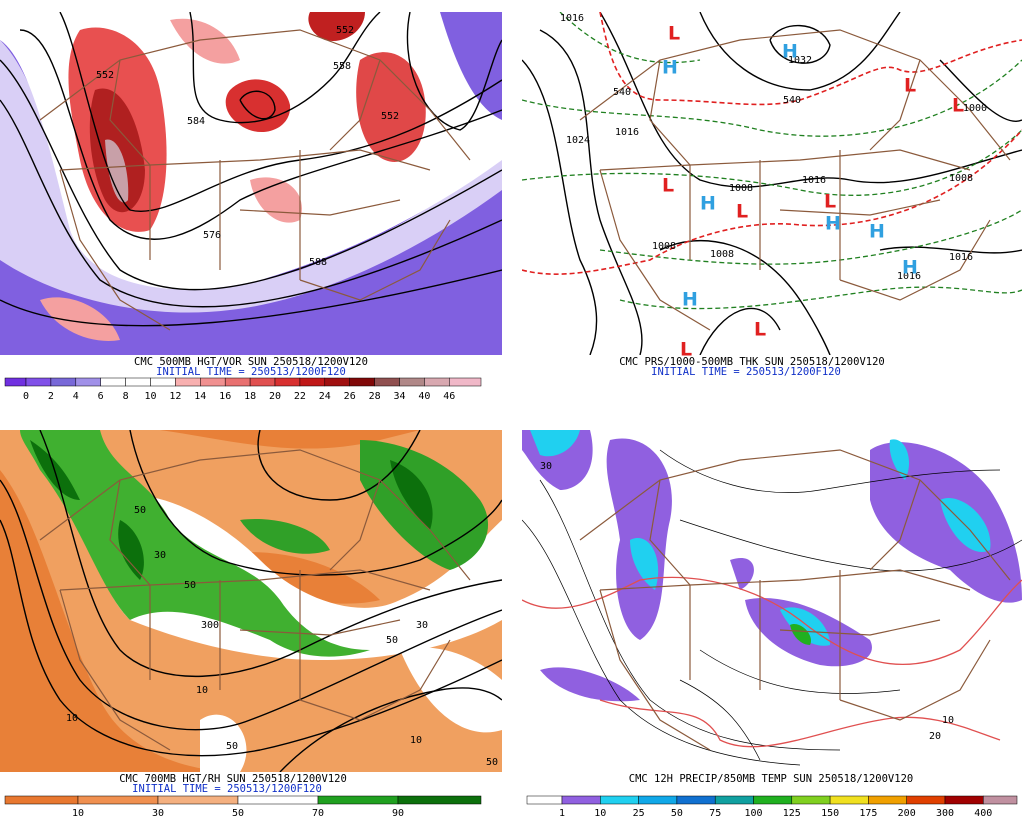  I want to click on contour-label: 584, so click(196, 121).